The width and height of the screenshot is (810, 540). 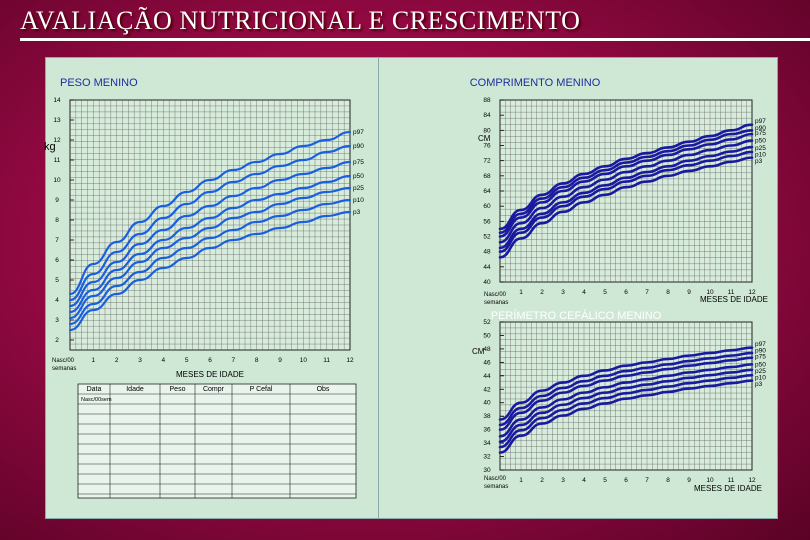 I want to click on slide-title: AVALIAÇÃO NUTRICIONAL E CRESCIMENTO, so click(x=300, y=20).